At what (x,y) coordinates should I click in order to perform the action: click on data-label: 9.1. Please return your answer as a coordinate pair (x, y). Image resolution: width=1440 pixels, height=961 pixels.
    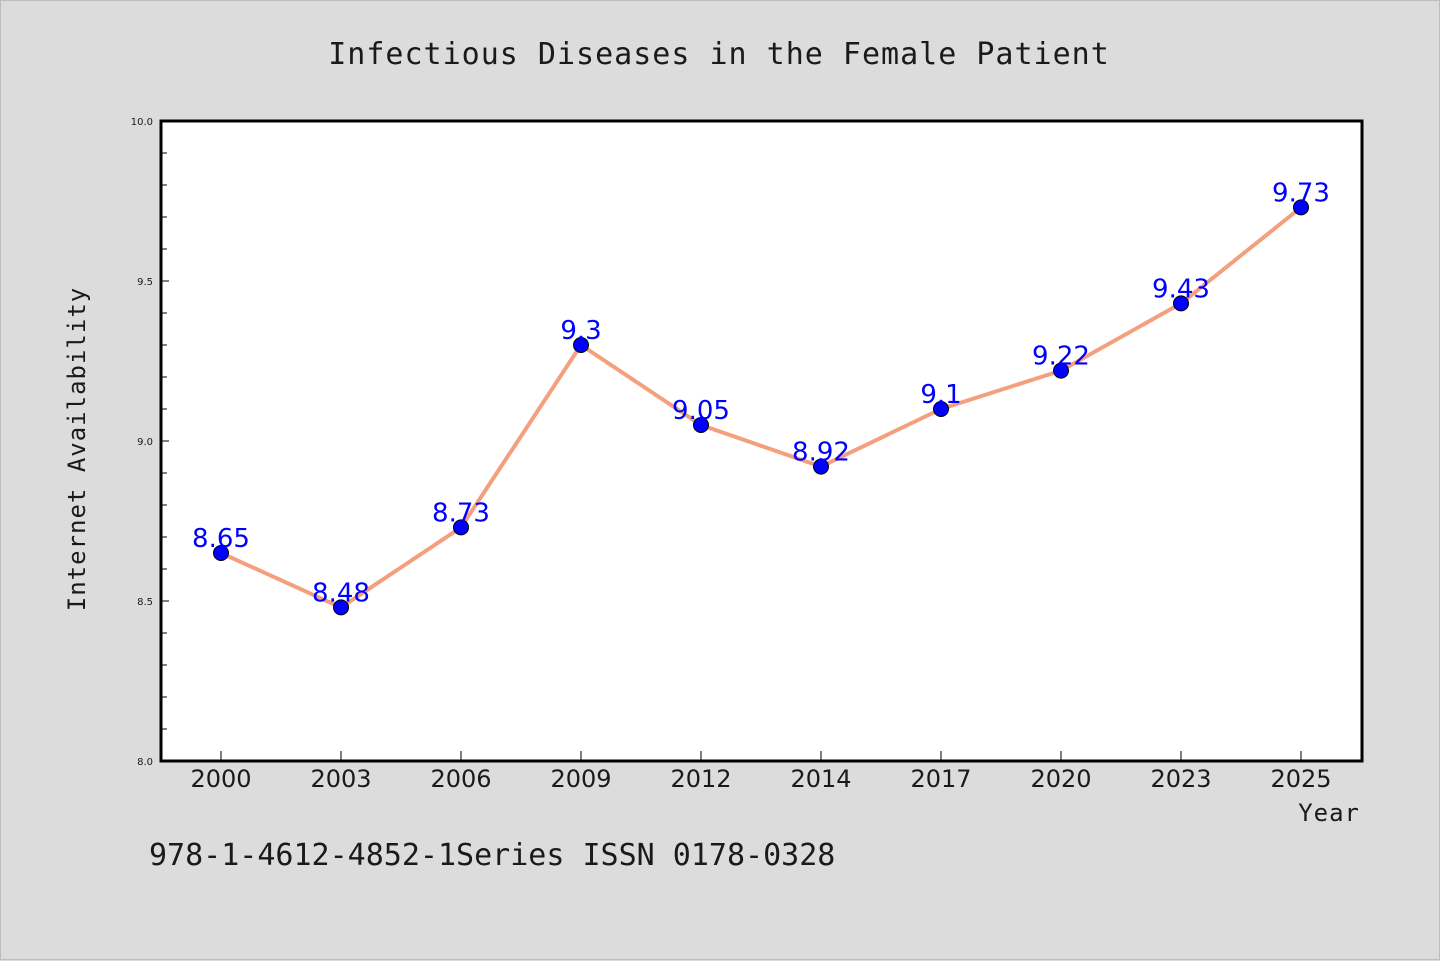
    Looking at the image, I should click on (940, 395).